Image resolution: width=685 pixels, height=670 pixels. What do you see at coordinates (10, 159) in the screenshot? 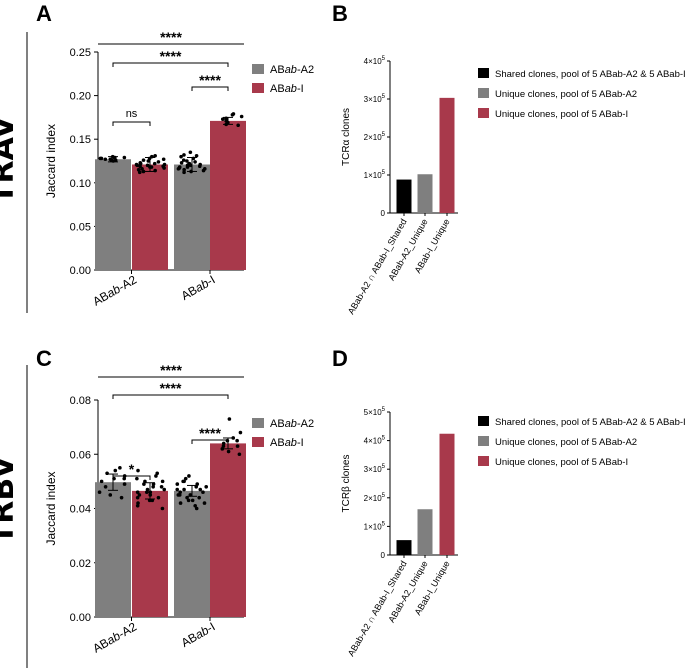
I see `row-label-trav: TRAV` at bounding box center [10, 159].